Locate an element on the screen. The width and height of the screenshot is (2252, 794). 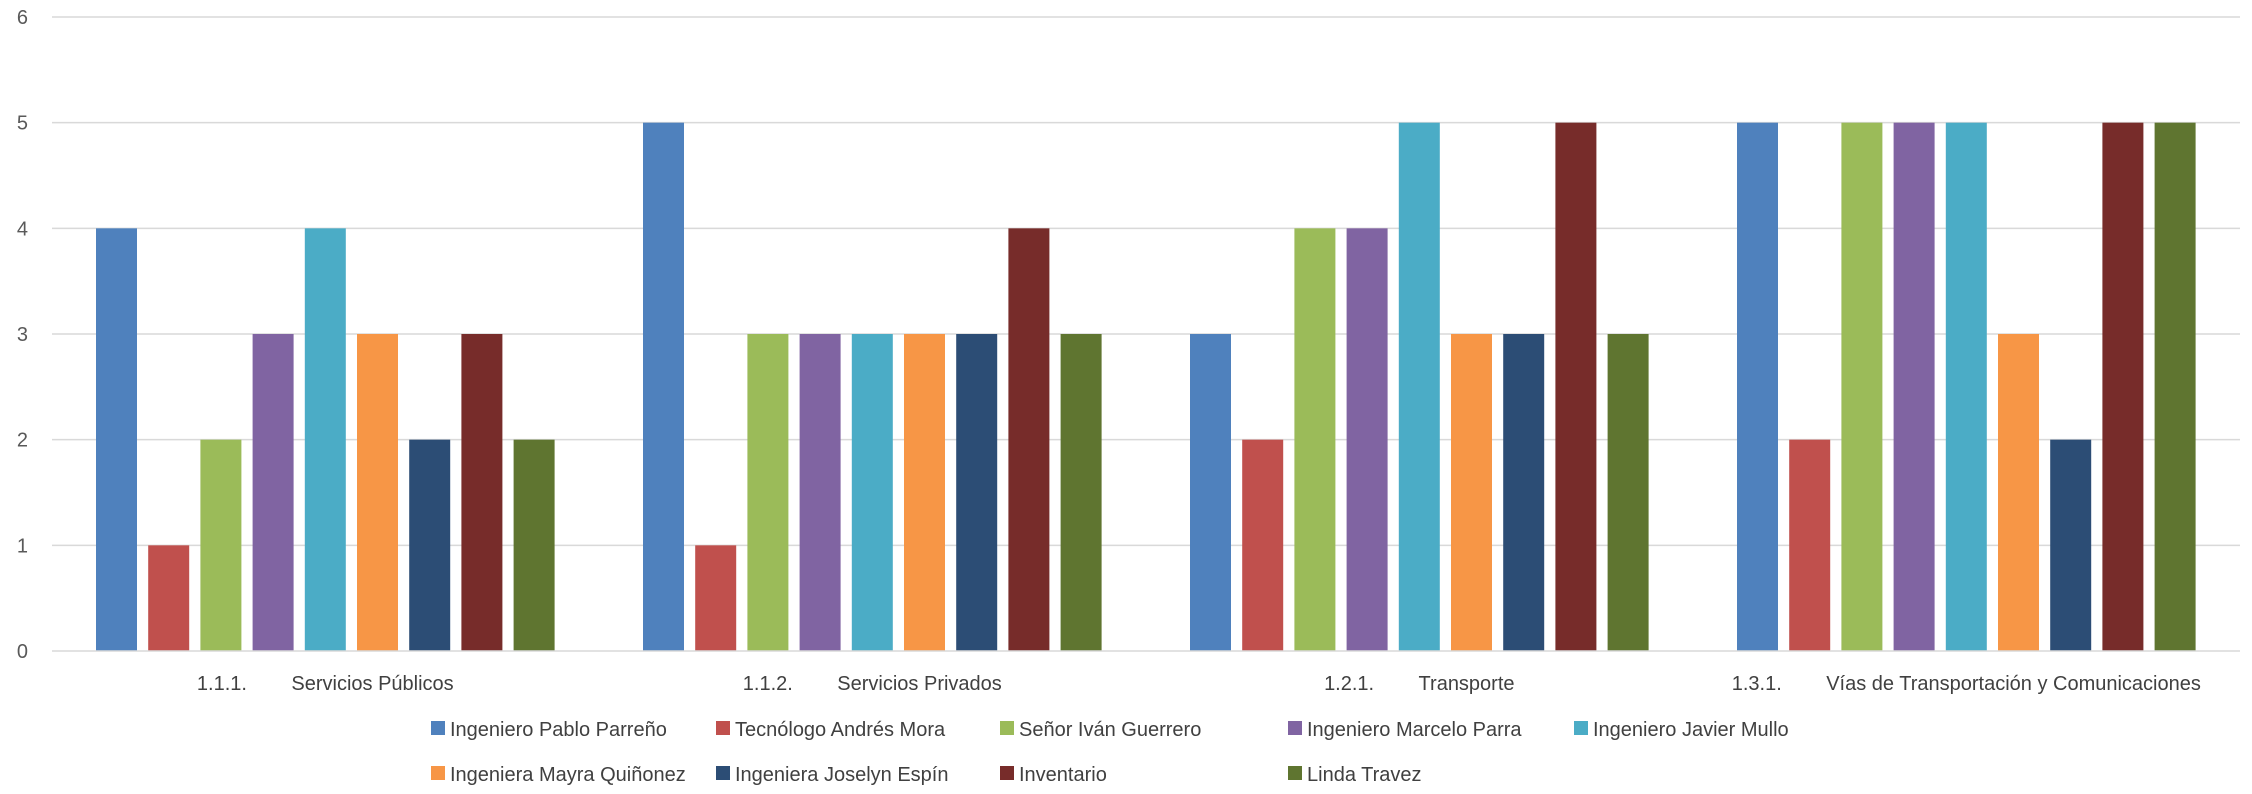
y-tick-label: 3 is located at coordinates (22, 335).